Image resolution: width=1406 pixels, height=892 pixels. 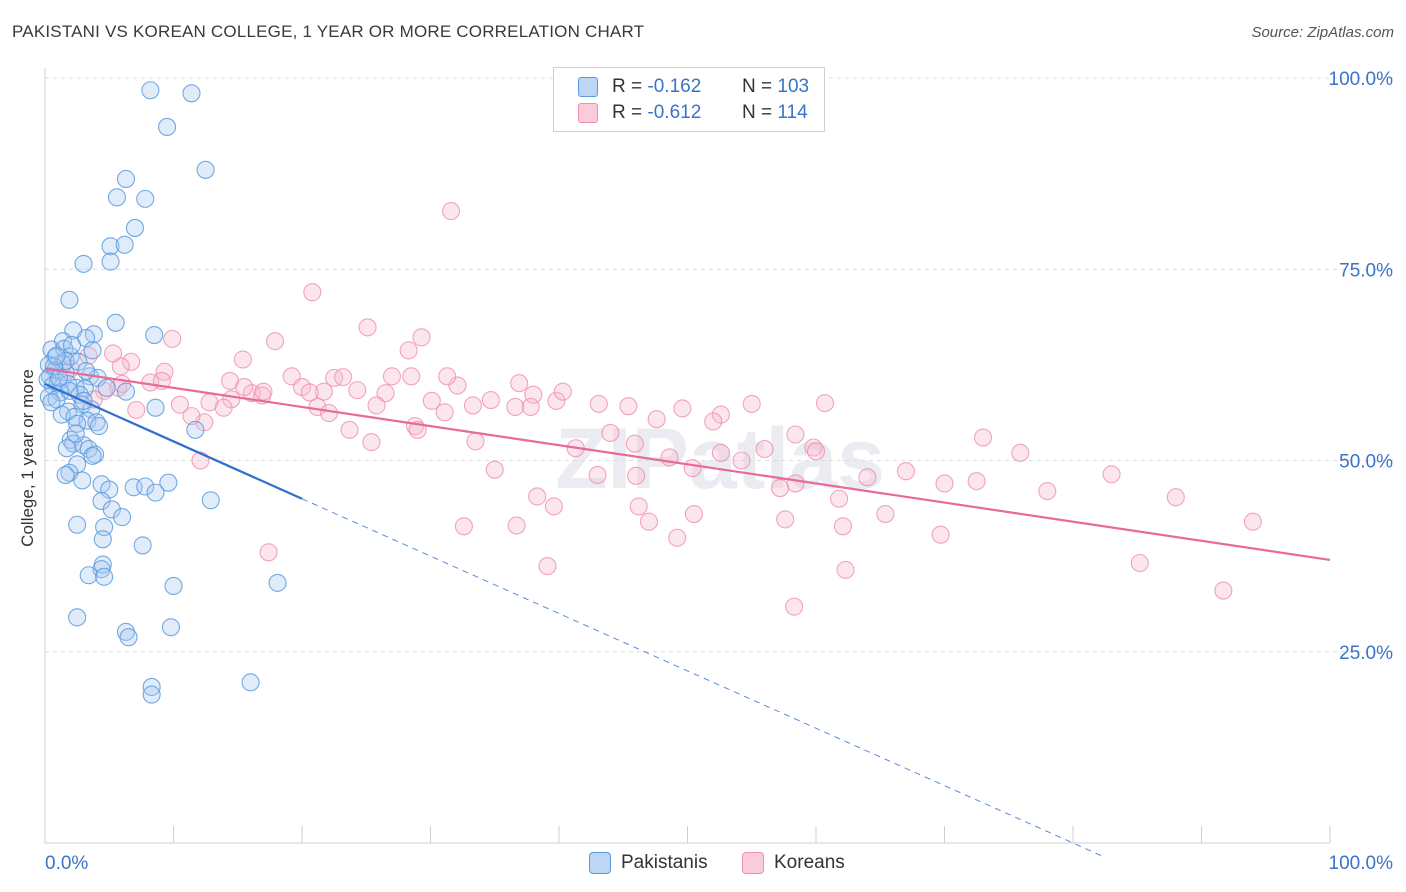 What do you see at coordinates (677, 113) in the screenshot?
I see `legend-r: R = -0.612` at bounding box center [677, 113].